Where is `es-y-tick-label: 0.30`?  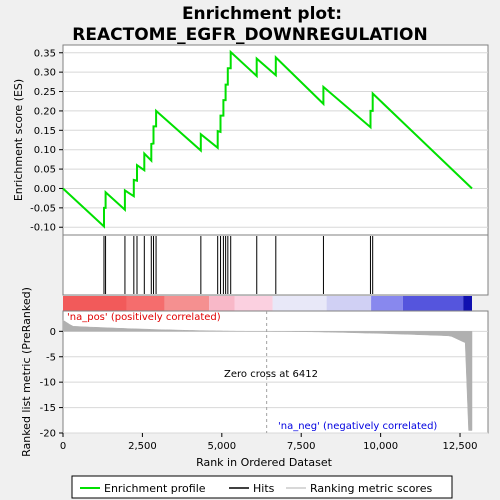 es-y-tick-label: 0.30 is located at coordinates (45, 73).